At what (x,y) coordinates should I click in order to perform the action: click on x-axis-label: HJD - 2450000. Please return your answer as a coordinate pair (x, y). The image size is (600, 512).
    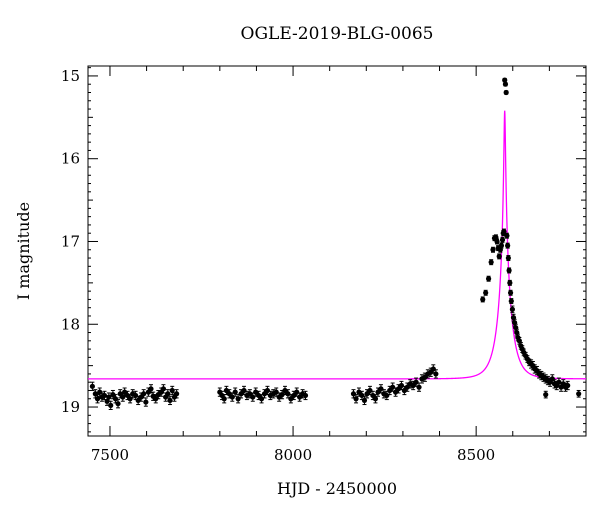
    Looking at the image, I should click on (337, 488).